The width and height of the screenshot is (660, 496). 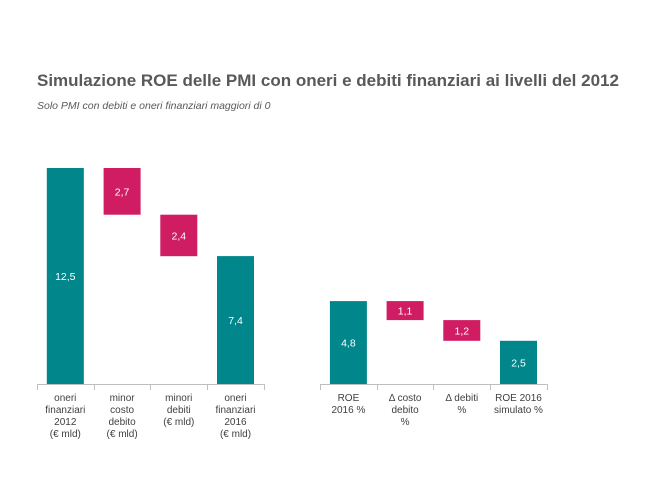 I want to click on bar-value-label: 4,8, so click(x=348, y=344).